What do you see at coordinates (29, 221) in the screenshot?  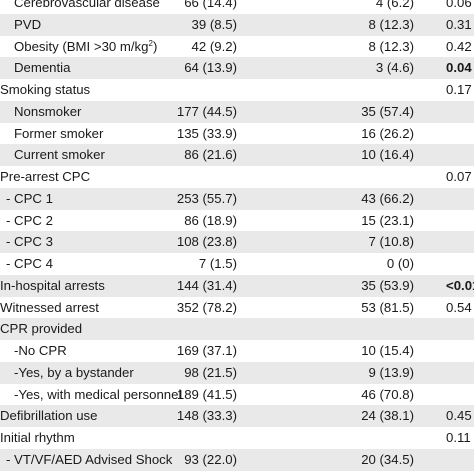 I see `row-label: - CPC 2` at bounding box center [29, 221].